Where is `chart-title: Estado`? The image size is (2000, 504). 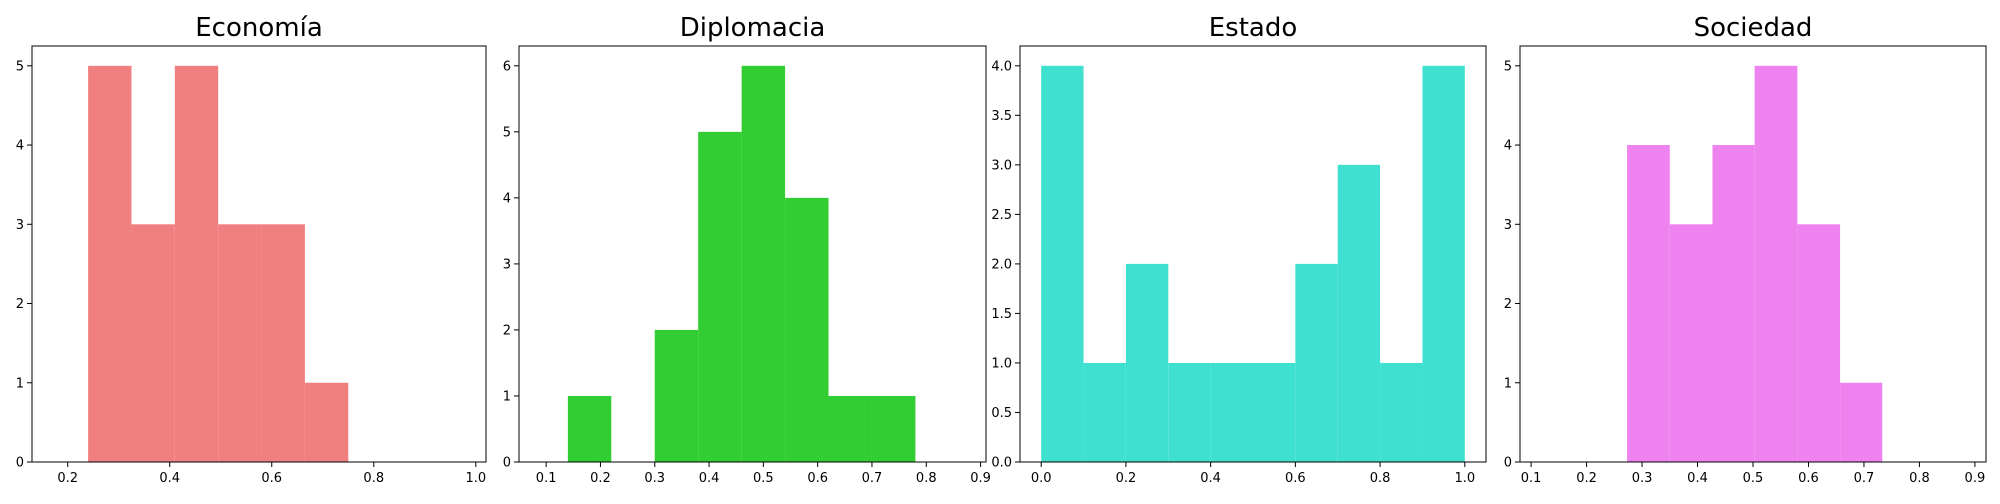
chart-title: Estado is located at coordinates (1253, 28).